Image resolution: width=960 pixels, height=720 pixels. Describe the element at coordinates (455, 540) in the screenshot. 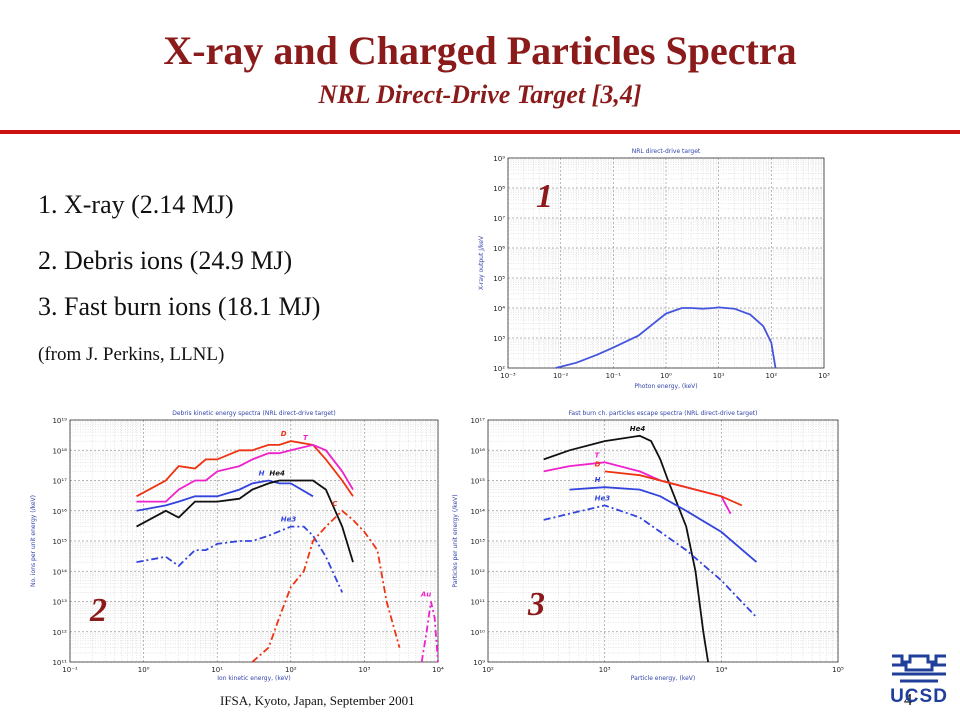

I see `y-axis-label: Particles per unit energy (/keV)` at that location.